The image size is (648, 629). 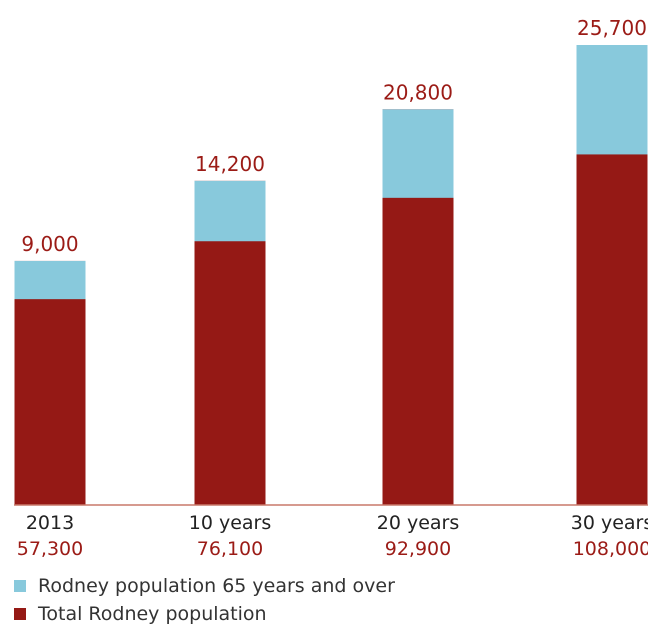 What do you see at coordinates (610, 549) in the screenshot?
I see `total-label-3: 108,000` at bounding box center [610, 549].